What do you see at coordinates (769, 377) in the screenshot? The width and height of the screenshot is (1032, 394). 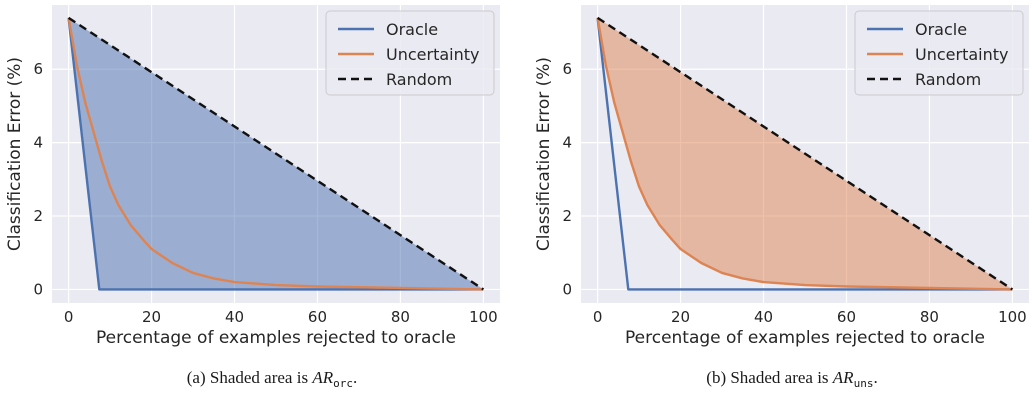 I see `caption-prefix: (b) Shaded area is` at bounding box center [769, 377].